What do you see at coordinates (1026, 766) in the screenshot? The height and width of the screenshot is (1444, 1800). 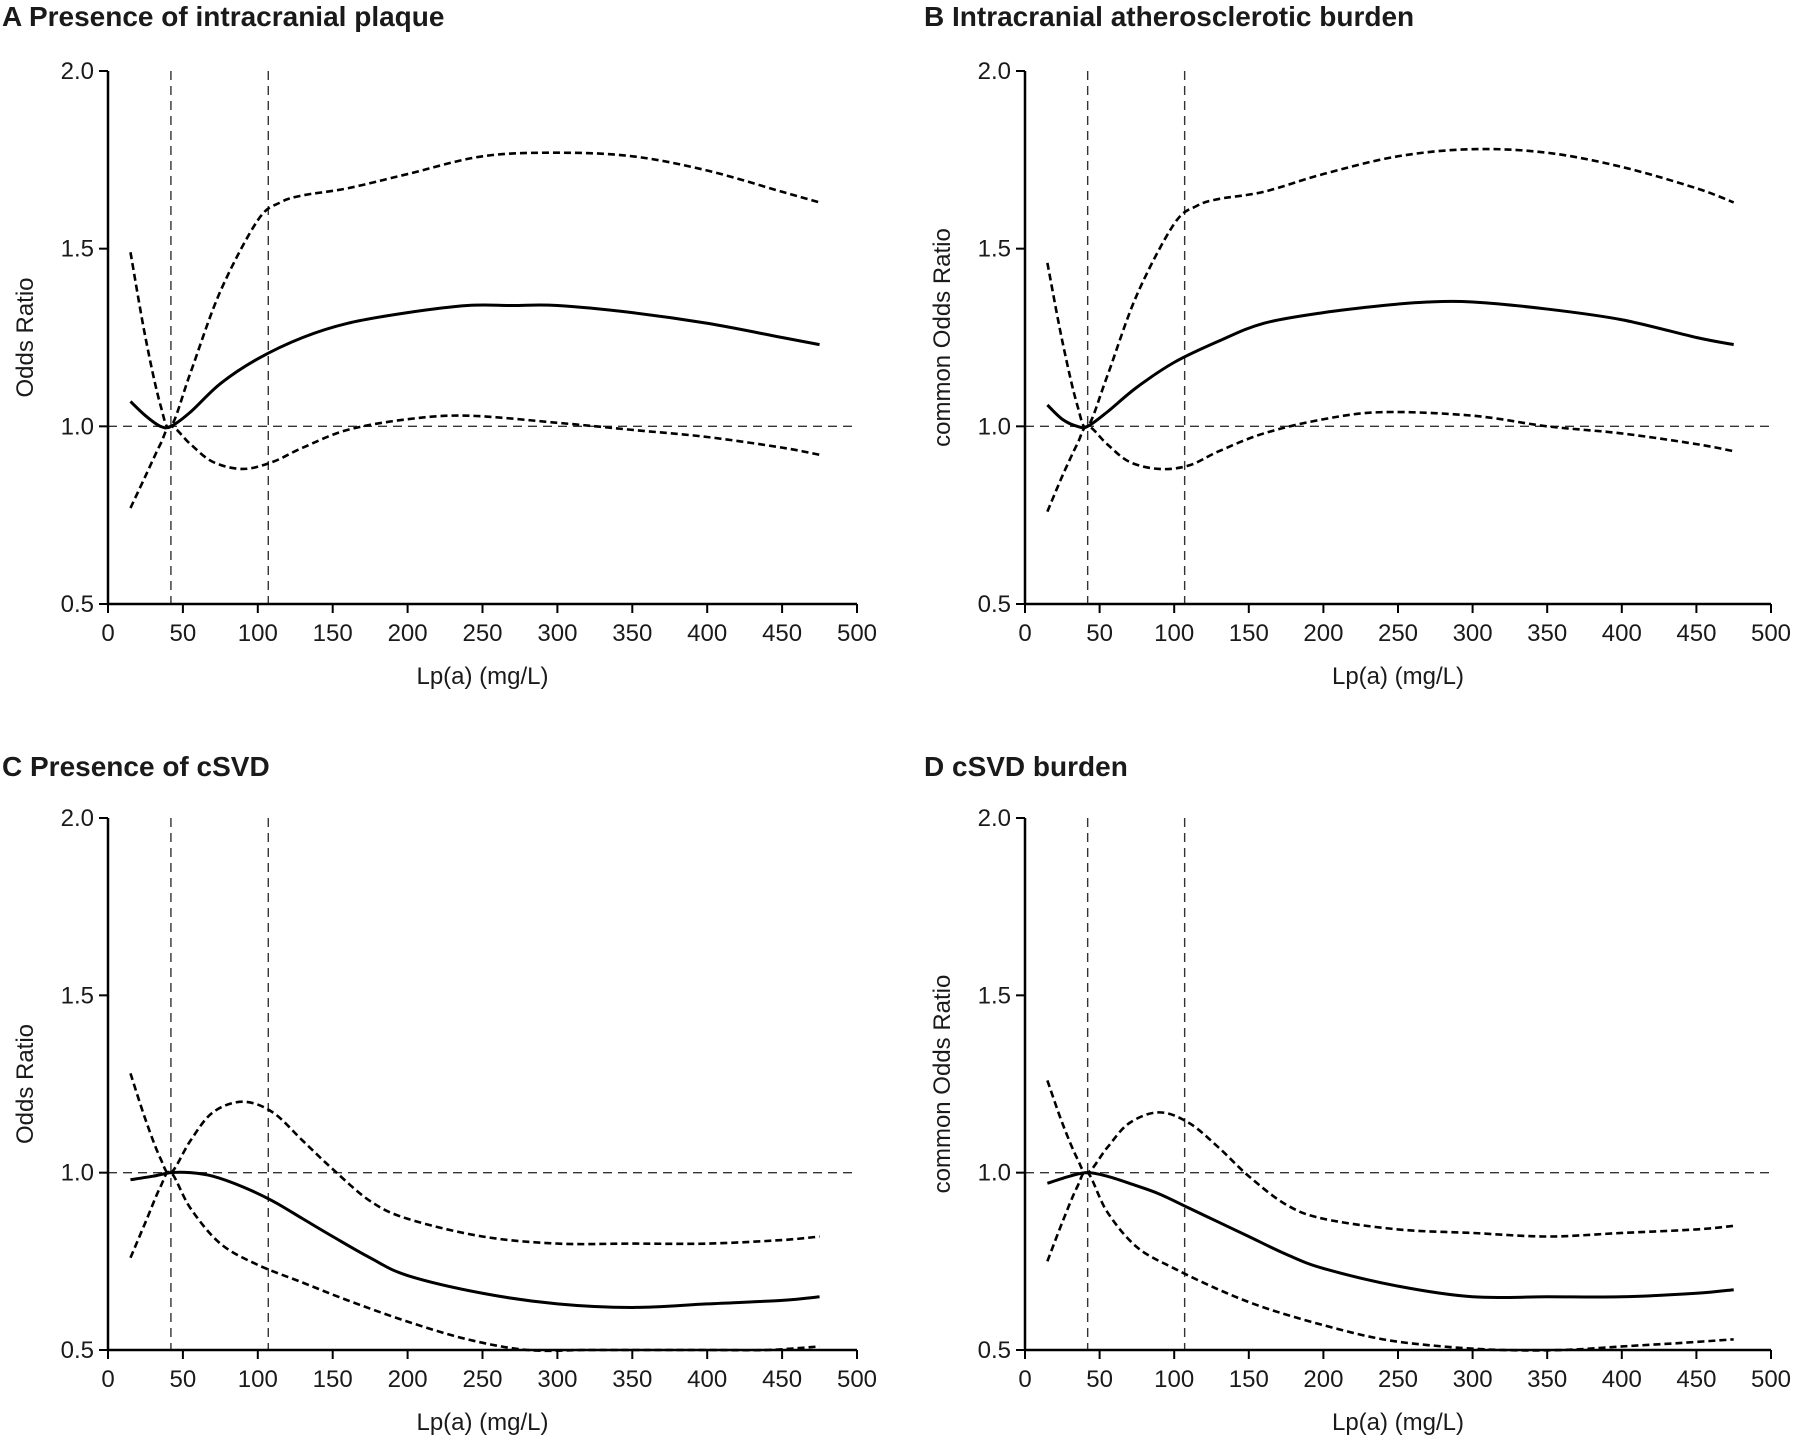 I see `panel-title: D cSVD burden` at bounding box center [1026, 766].